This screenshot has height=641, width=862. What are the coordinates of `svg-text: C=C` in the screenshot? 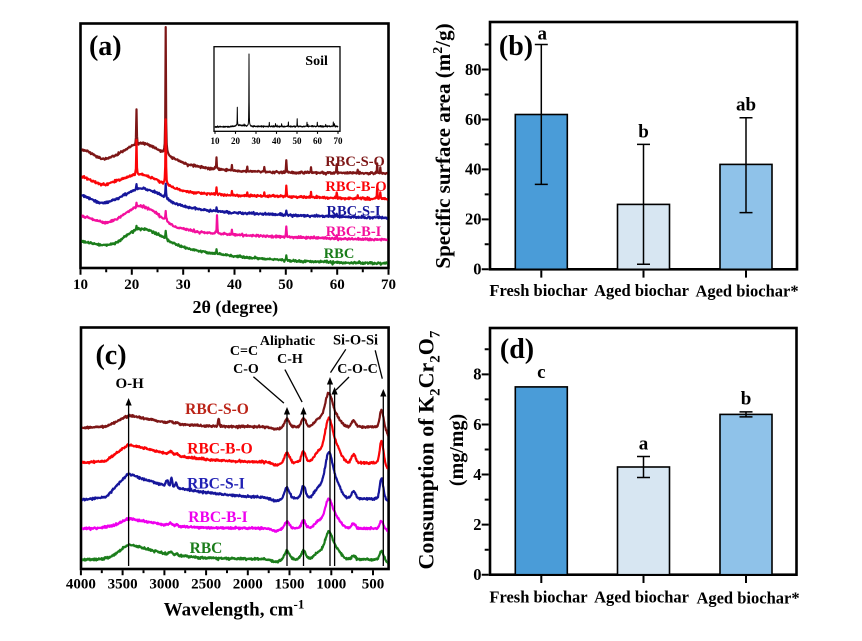 It's located at (244, 351).